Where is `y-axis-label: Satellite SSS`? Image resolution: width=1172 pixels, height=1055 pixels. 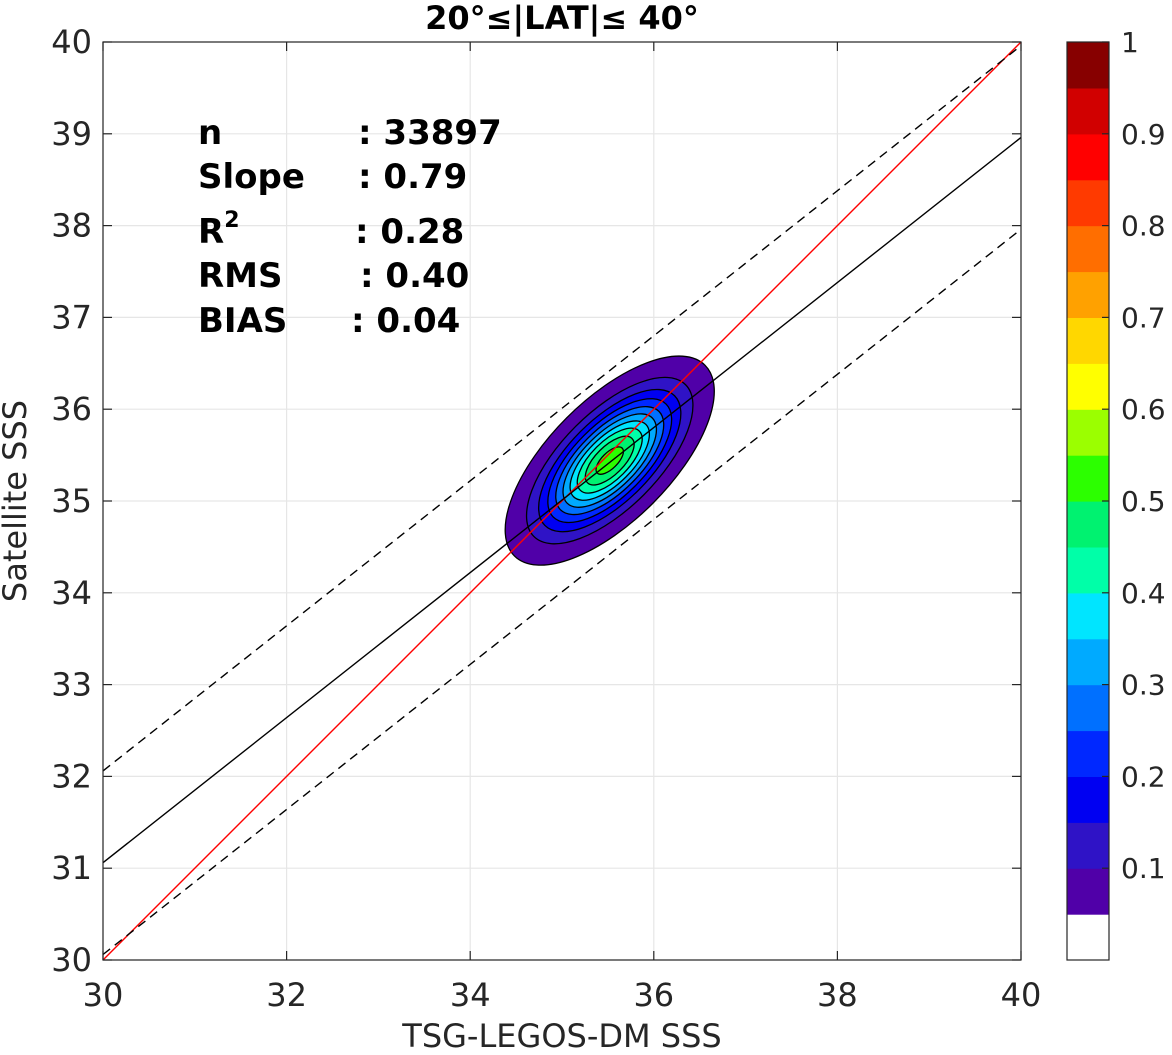 y-axis-label: Satellite SSS is located at coordinates (17, 501).